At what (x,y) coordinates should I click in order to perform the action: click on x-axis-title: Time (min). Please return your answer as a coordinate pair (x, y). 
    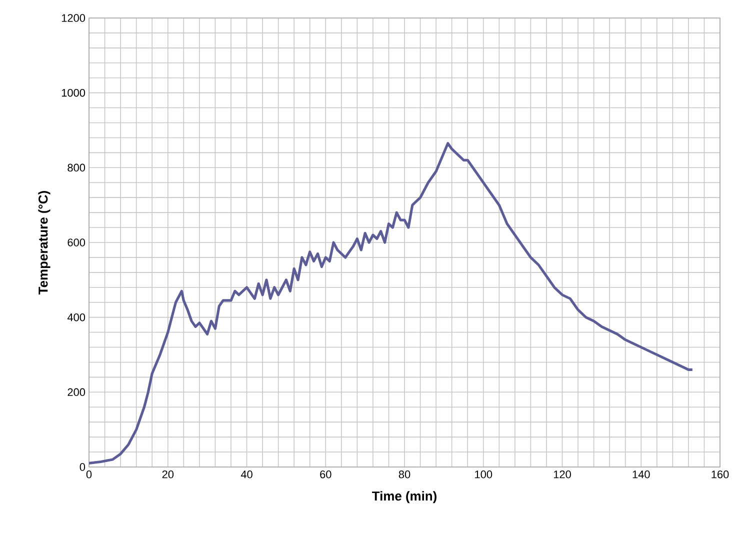
    Looking at the image, I should click on (404, 497).